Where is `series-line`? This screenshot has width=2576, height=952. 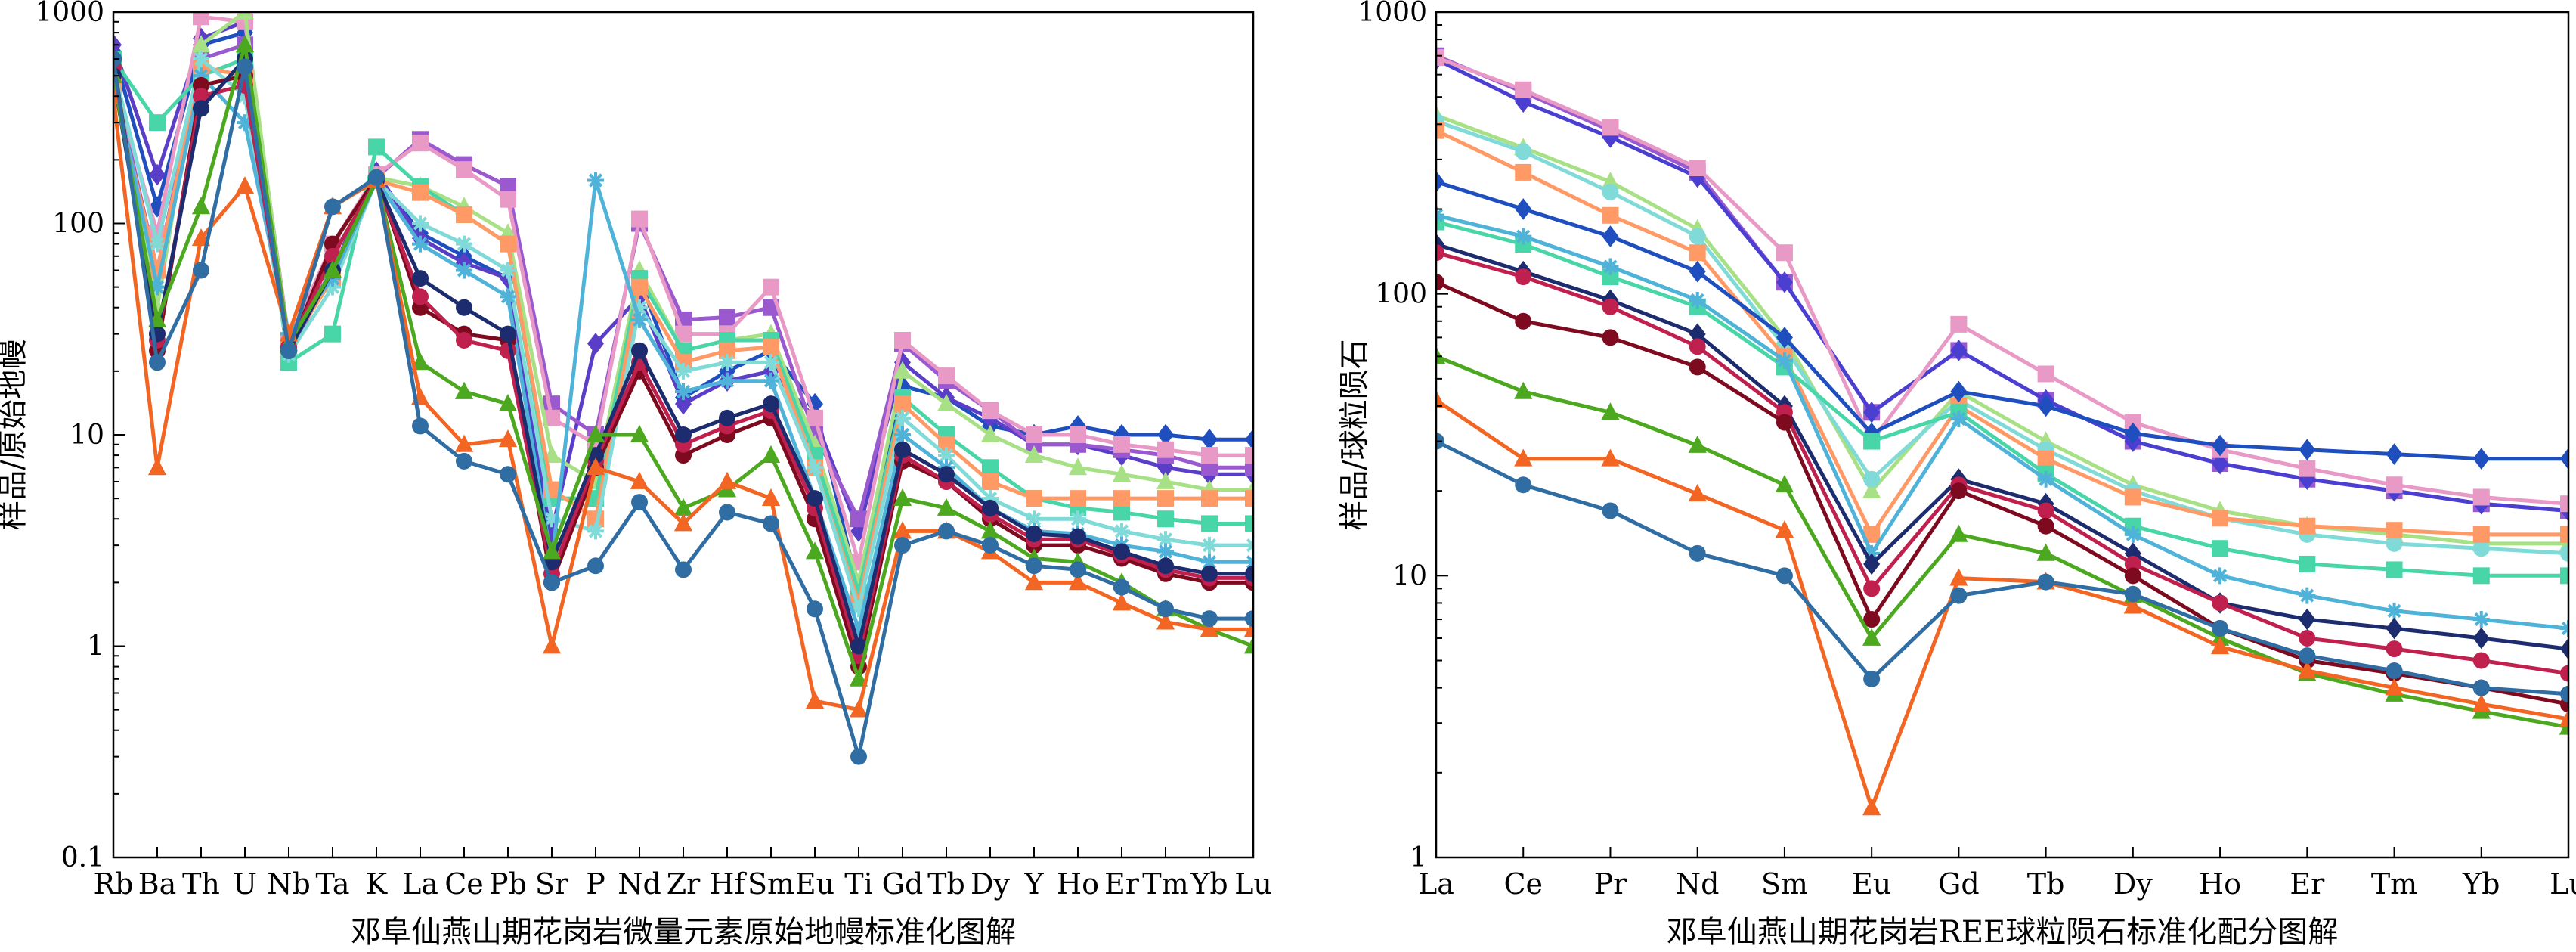 series-line is located at coordinates (2002, 320).